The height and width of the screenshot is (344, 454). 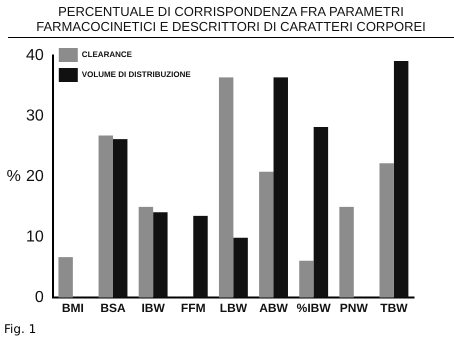 I want to click on legend-label: CLEARANCE, so click(x=107, y=55).